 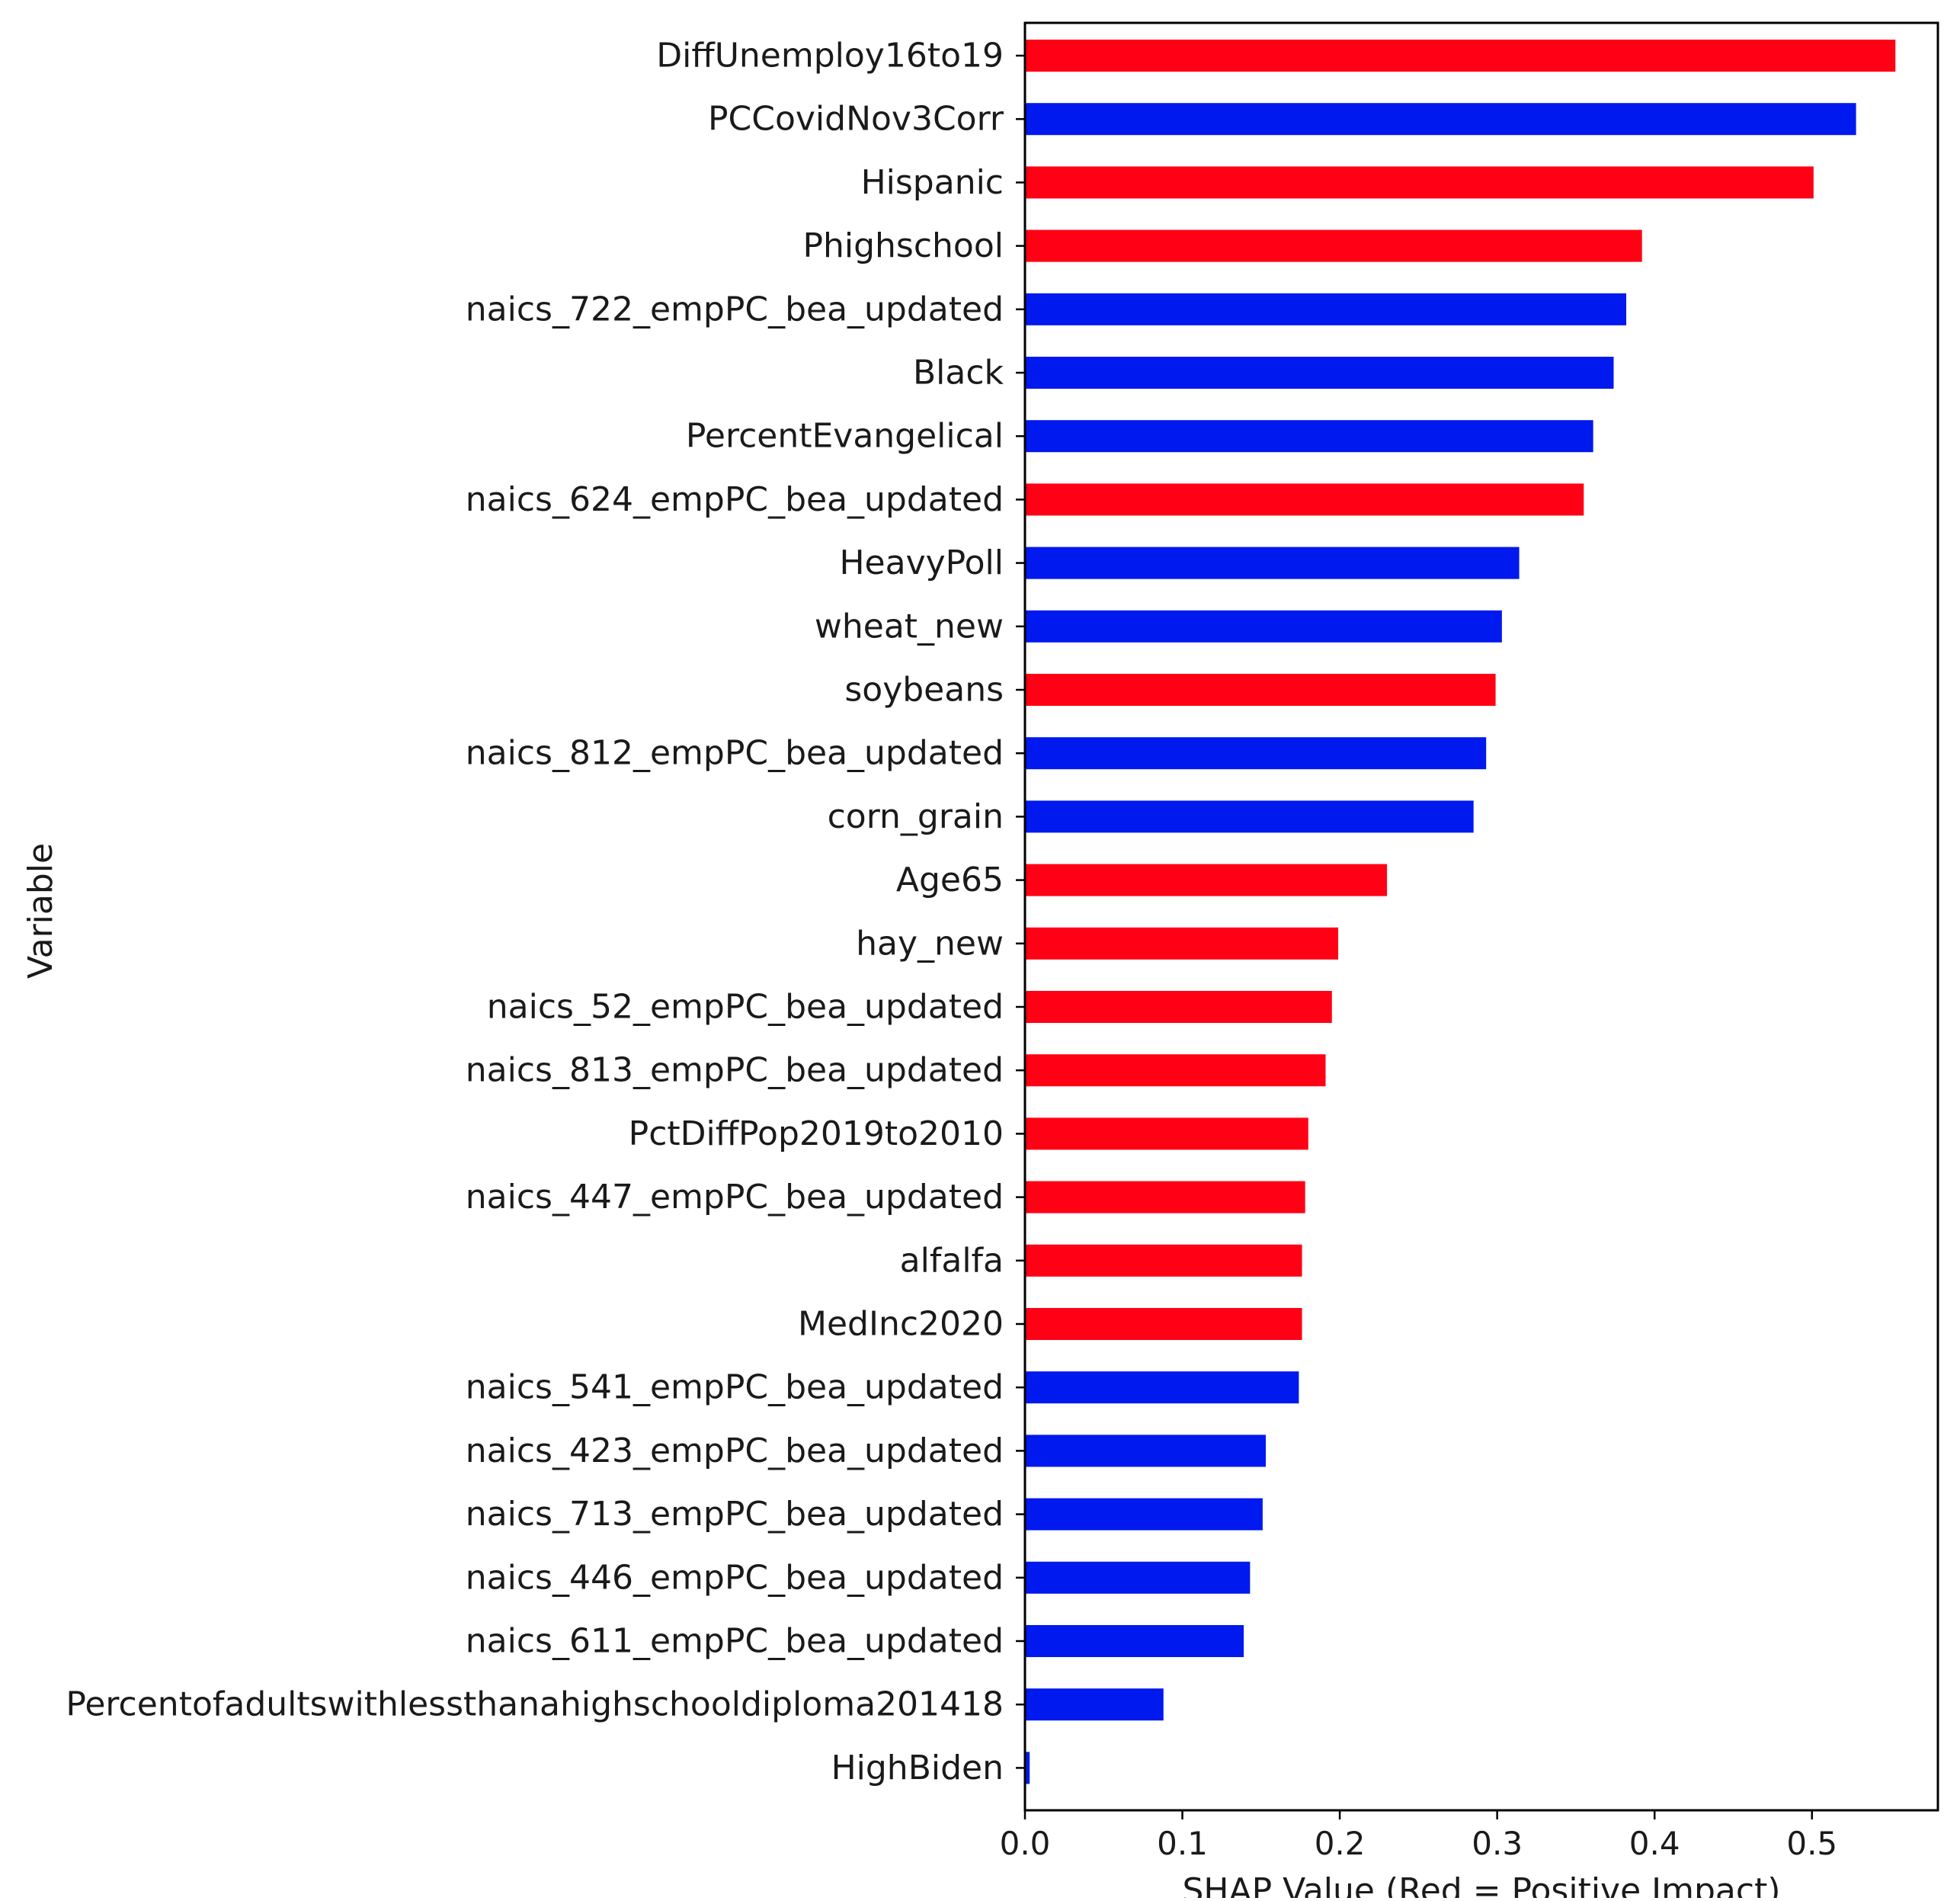 I want to click on y-tick-label: naics_812_empPC_bea_updated, so click(x=735, y=754).